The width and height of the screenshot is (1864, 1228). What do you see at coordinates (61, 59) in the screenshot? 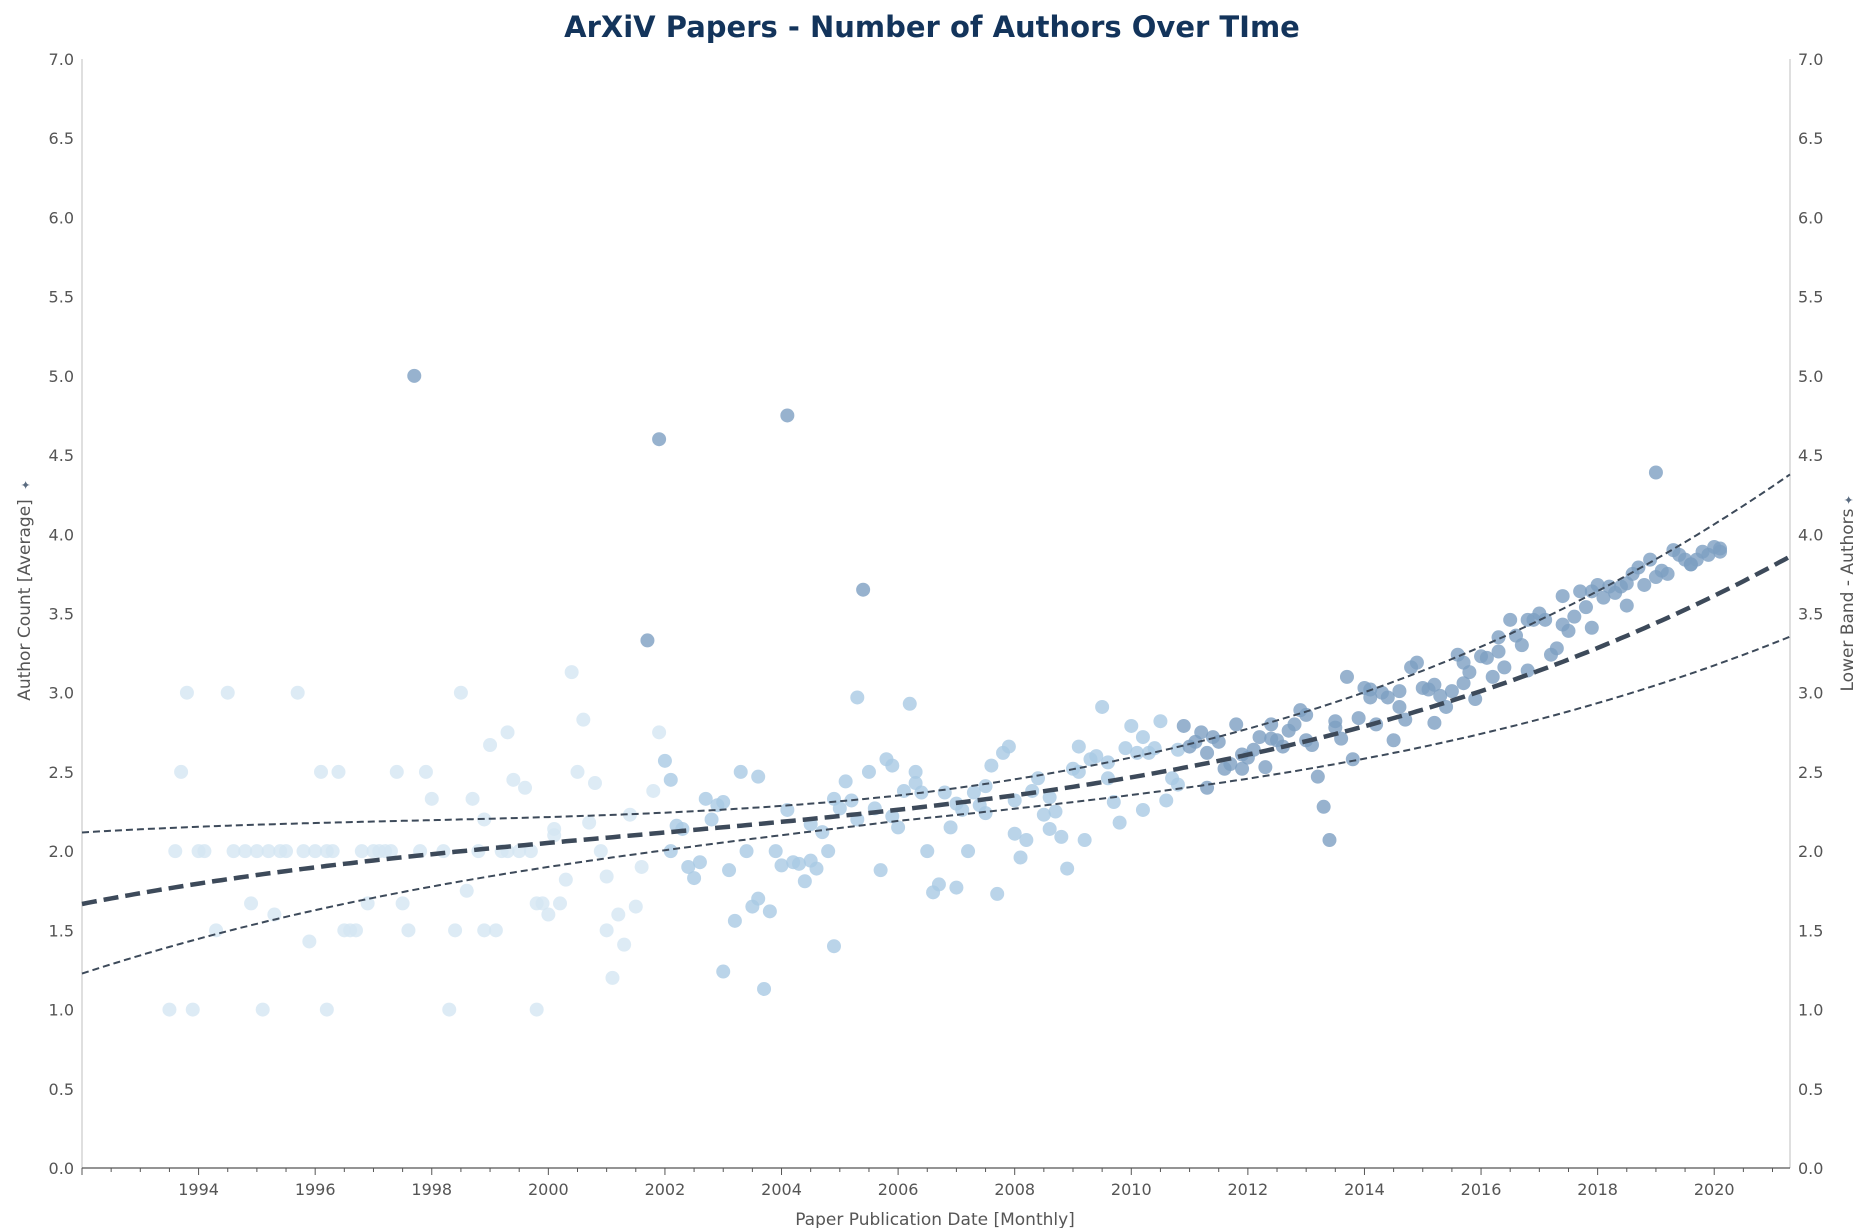
I see `y-tick-label-left: 7.0` at bounding box center [61, 59].